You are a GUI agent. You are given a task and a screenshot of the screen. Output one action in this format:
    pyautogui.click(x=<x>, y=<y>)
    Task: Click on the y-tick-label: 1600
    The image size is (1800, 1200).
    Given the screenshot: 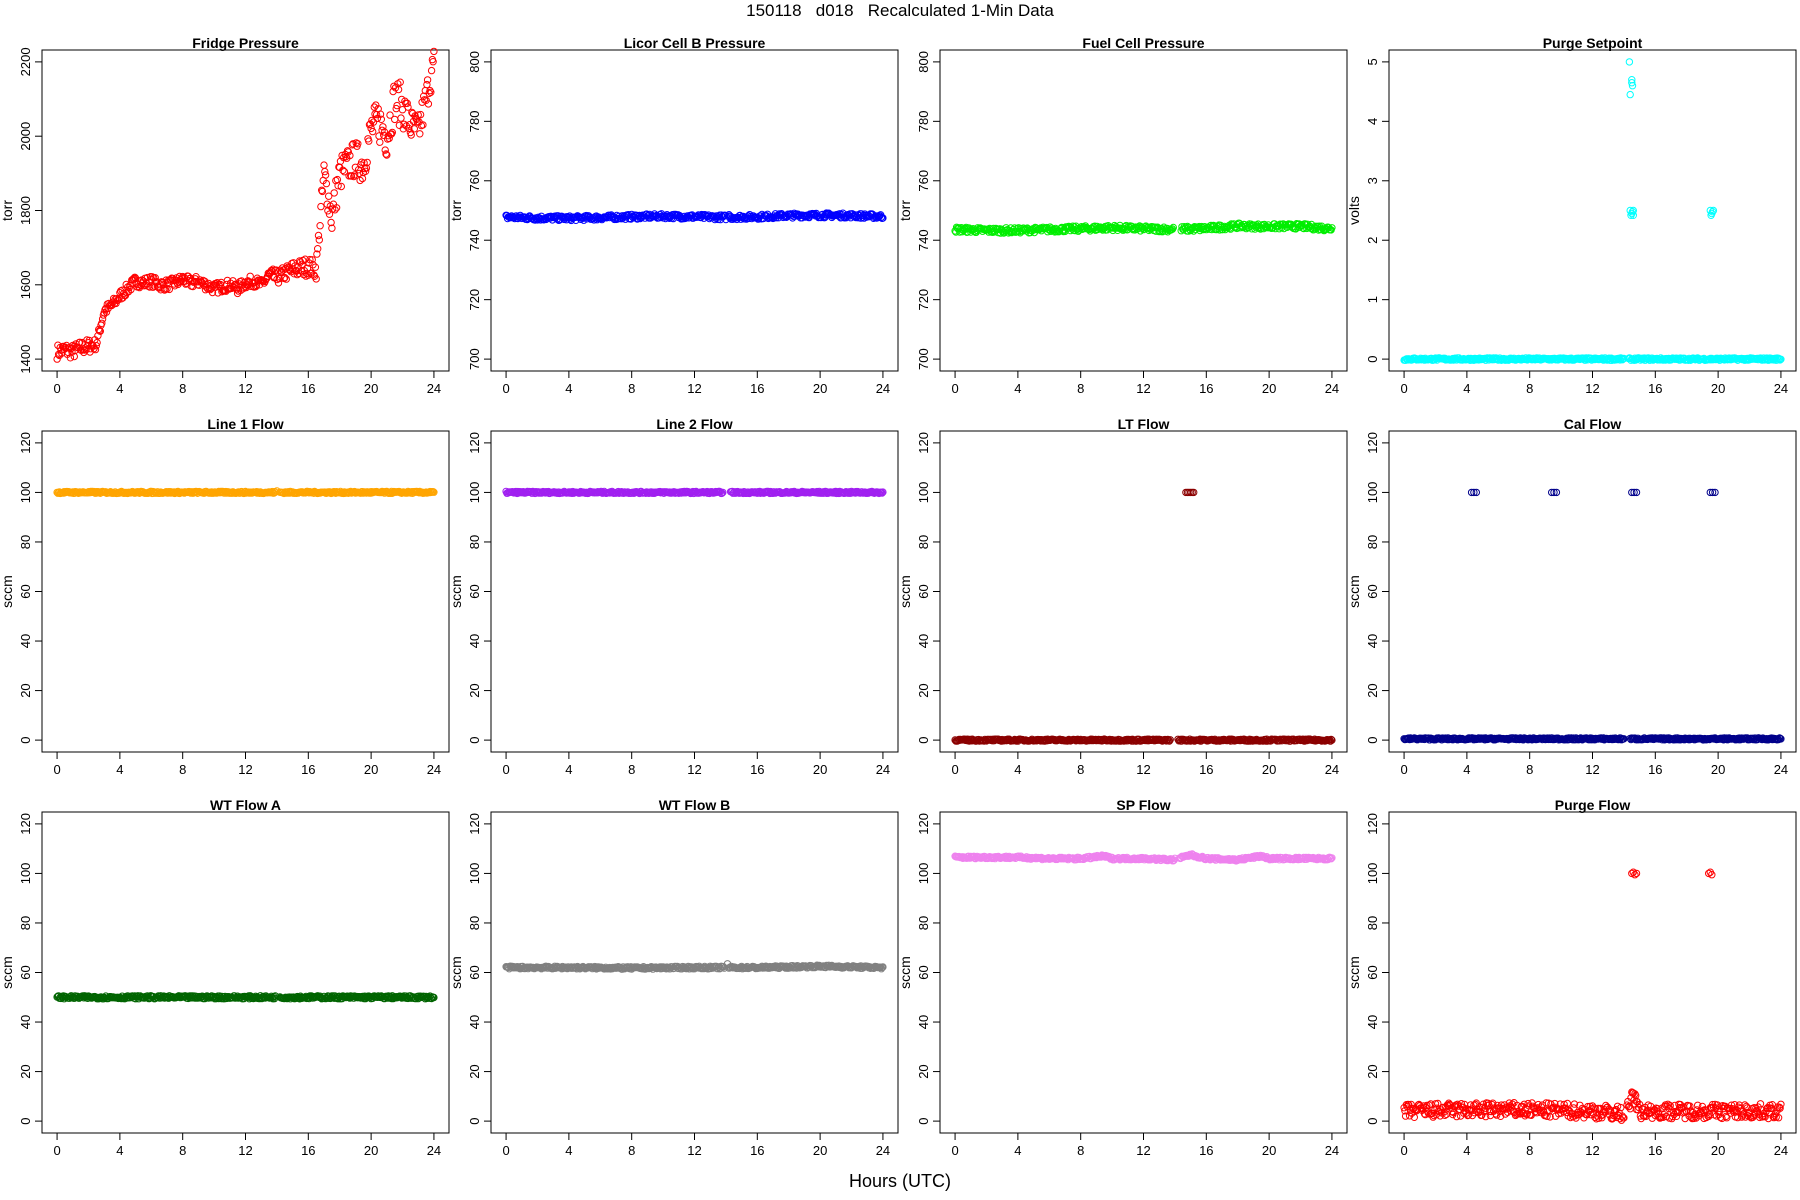 What is the action you would take?
    pyautogui.click(x=25, y=284)
    